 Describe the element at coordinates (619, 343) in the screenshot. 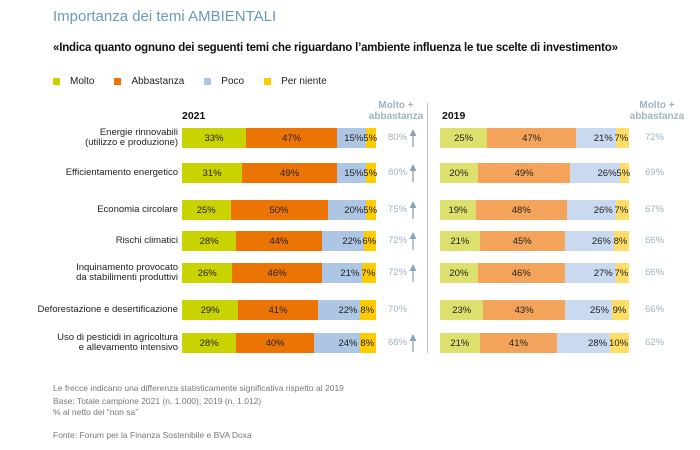

I see `bar-segment-per-niente-2019: 10%` at that location.